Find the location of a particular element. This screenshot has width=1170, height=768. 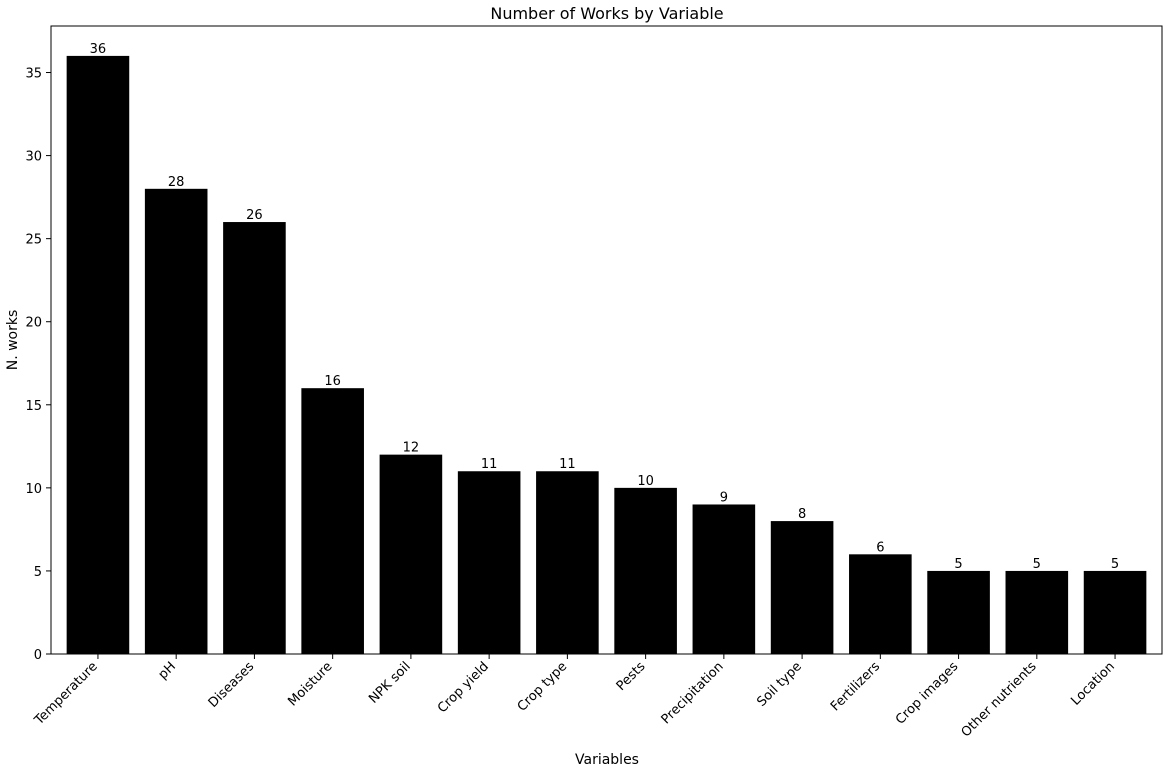

bar-value-label: 9 is located at coordinates (724, 497).